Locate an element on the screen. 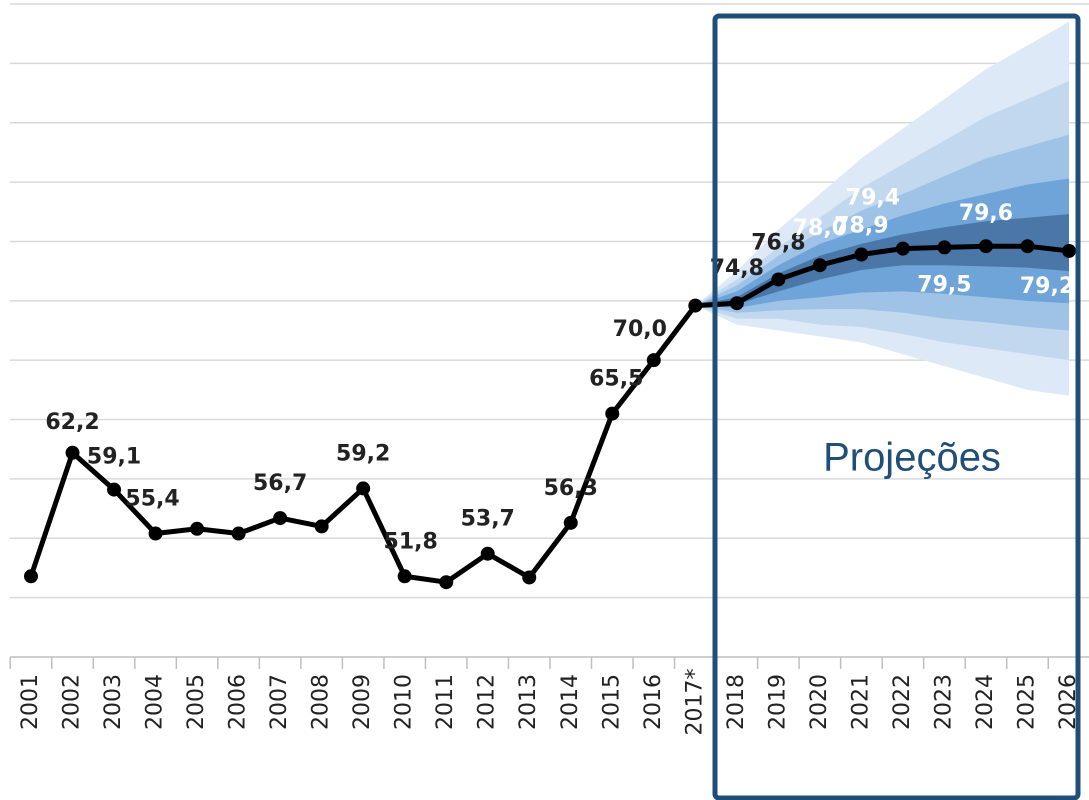 The image size is (1089, 800). data-label: 51,8 is located at coordinates (411, 541).